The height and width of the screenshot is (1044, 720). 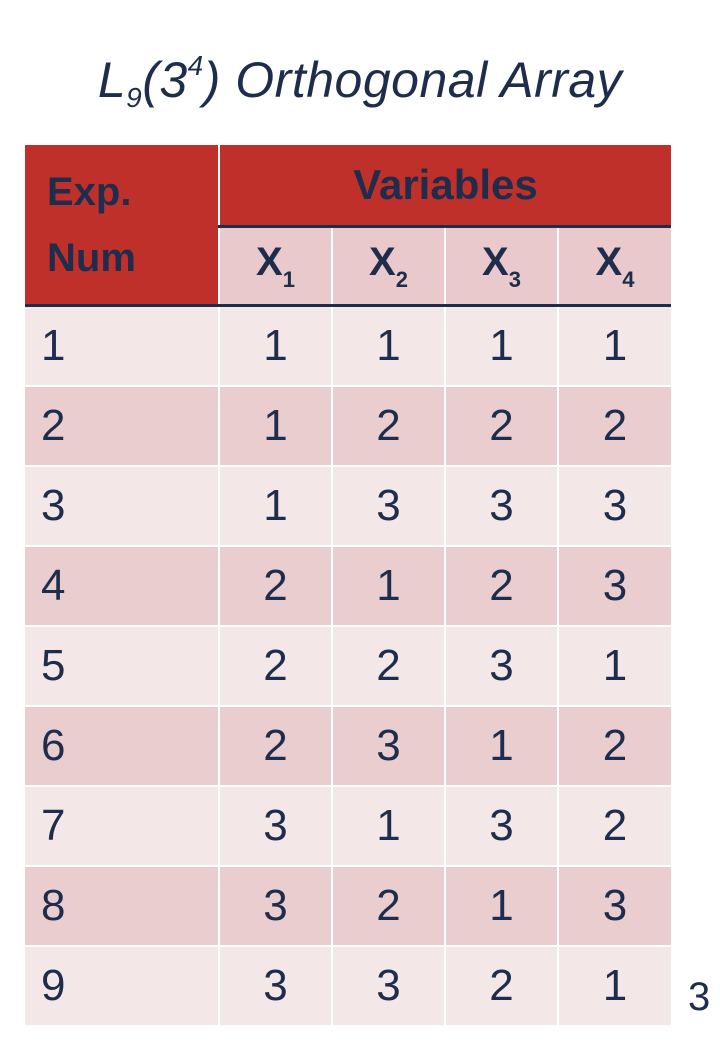 I want to click on page-number: 3, so click(x=699, y=997).